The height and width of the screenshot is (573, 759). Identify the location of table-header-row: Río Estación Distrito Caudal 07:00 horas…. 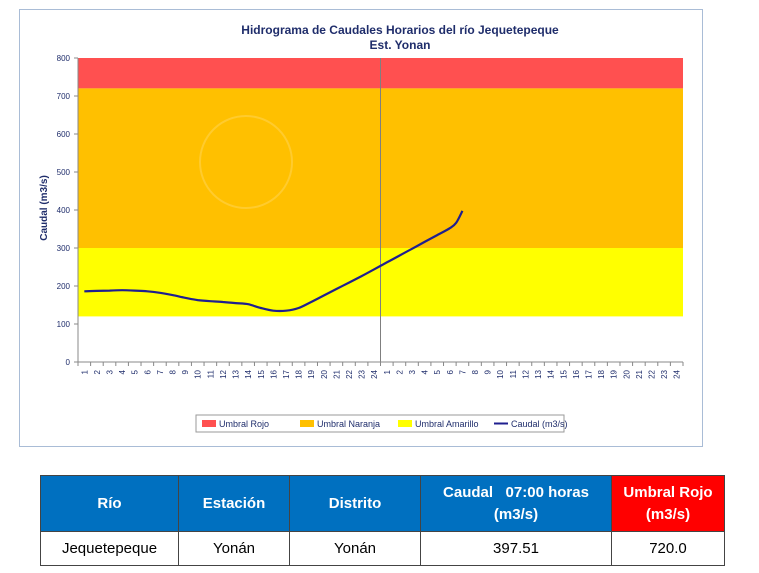
(382, 503).